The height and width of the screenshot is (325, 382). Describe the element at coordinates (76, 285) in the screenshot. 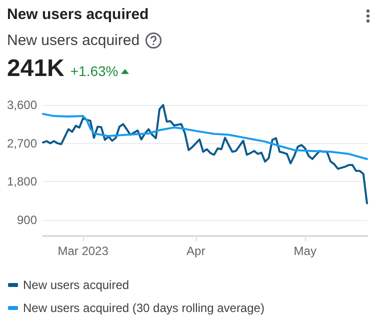

I see `legend-label: New users acquired` at that location.